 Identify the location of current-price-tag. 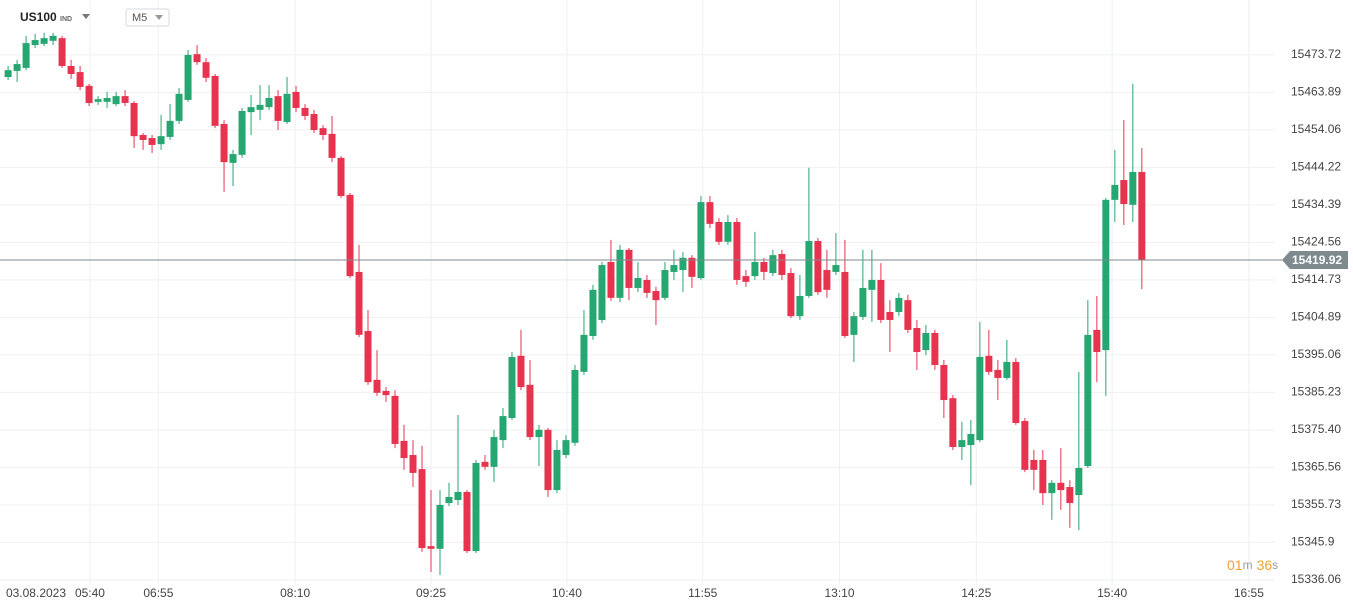
(1315, 260).